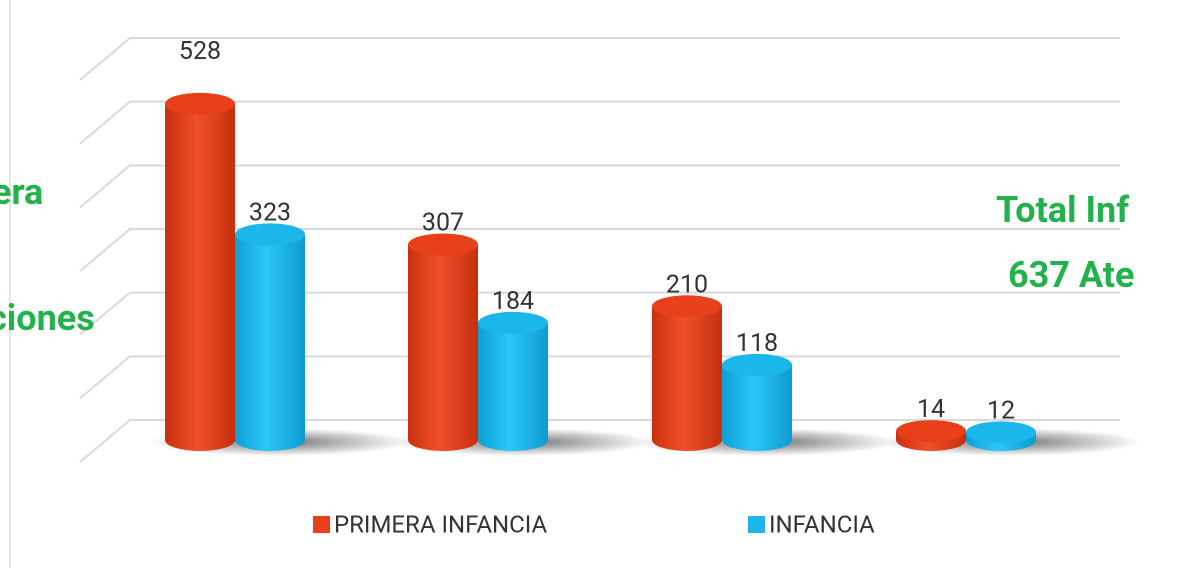  I want to click on legend: PRIMERA INFANCIA INFANCIA, so click(594, 524).